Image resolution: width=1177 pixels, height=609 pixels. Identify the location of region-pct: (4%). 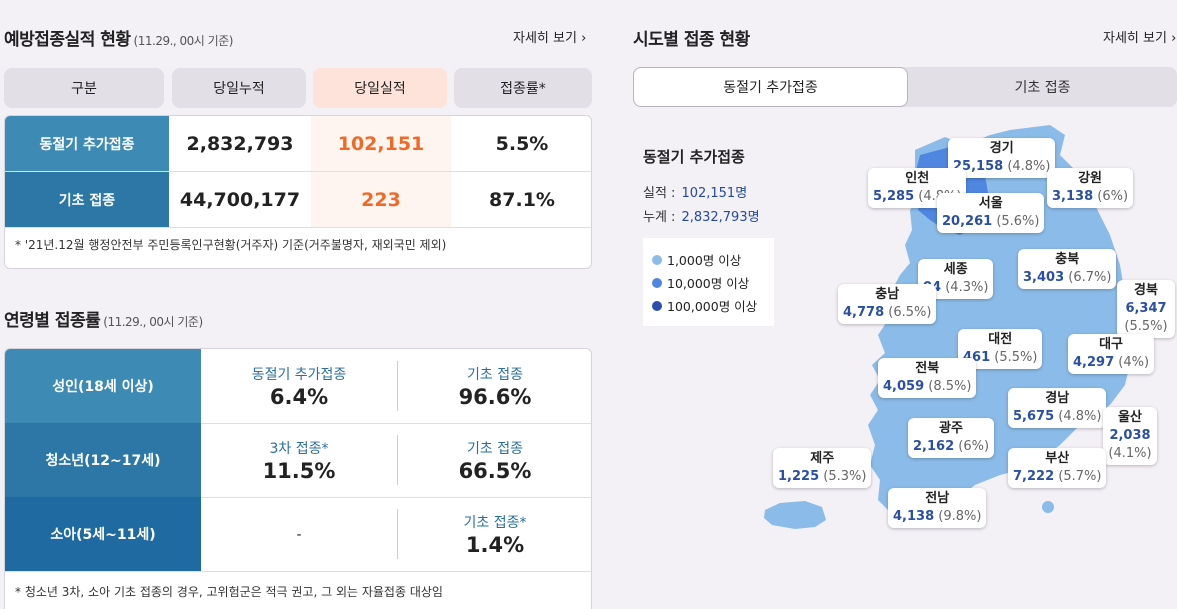
(1134, 362).